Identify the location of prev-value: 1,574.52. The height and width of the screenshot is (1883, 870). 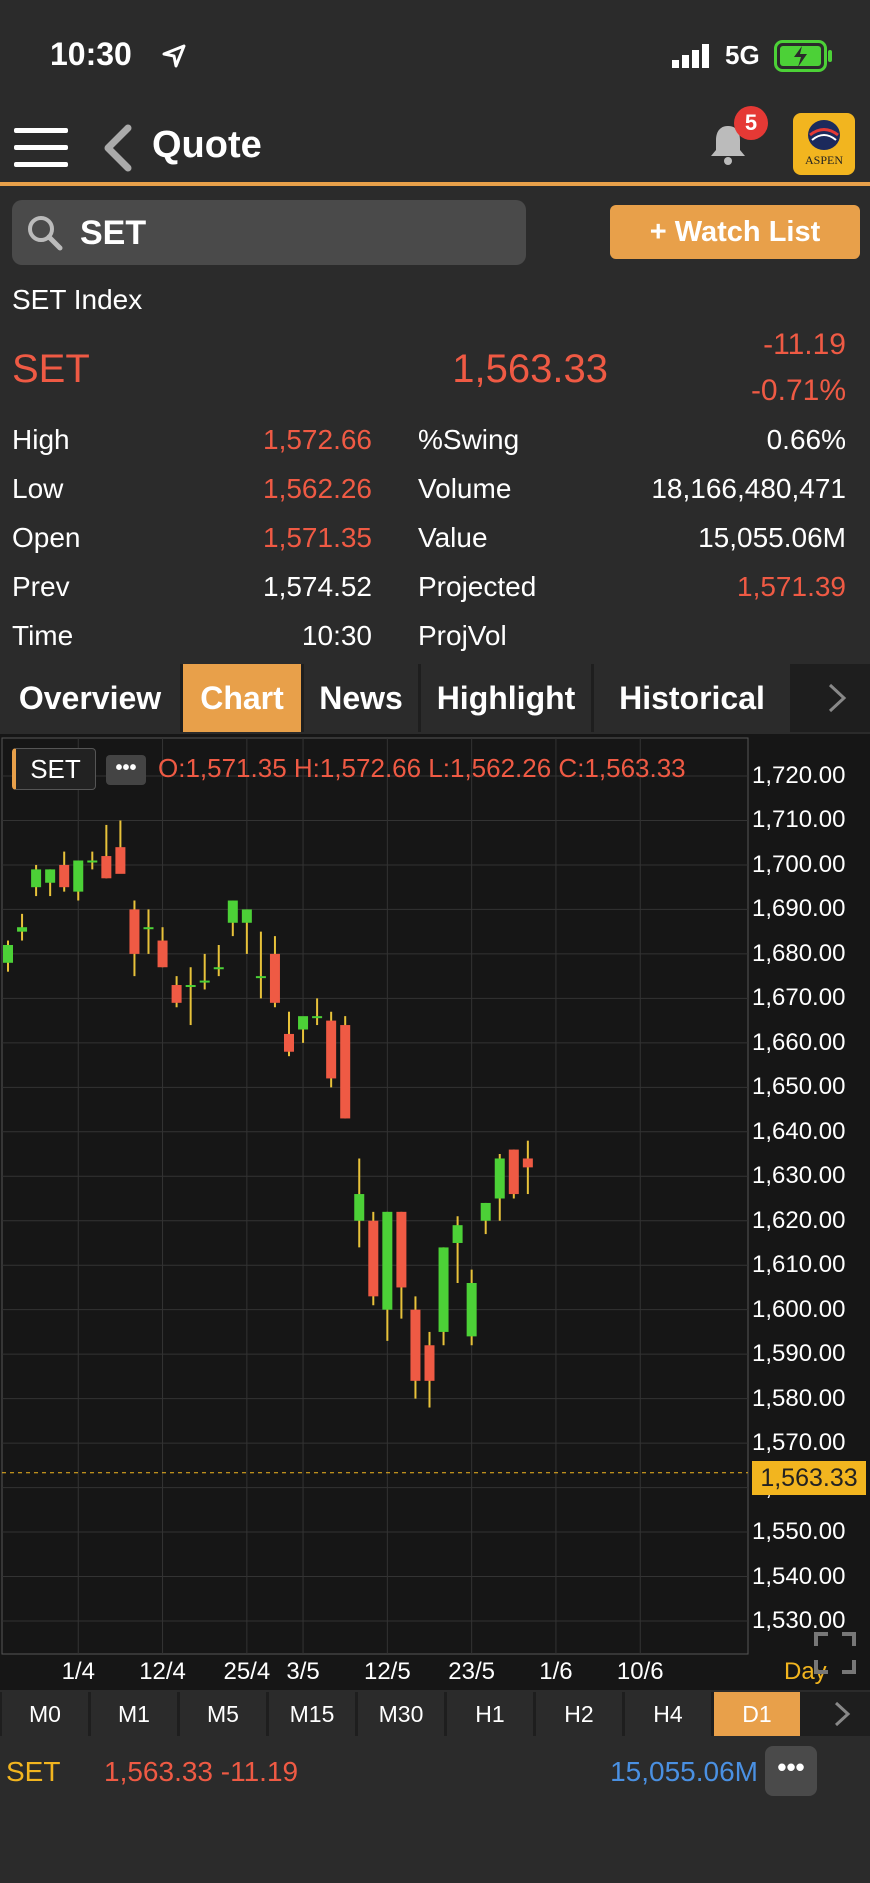
(317, 586).